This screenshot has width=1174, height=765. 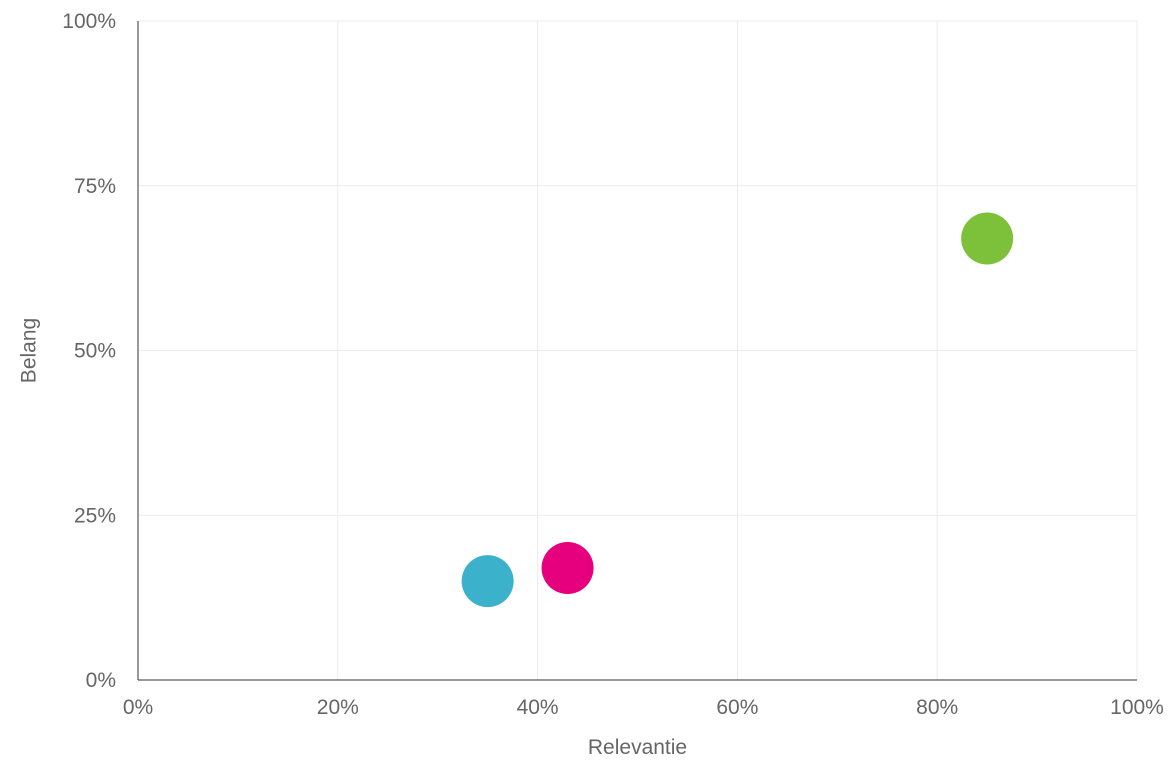 I want to click on x-axis-title: Relevantie, so click(x=637, y=747).